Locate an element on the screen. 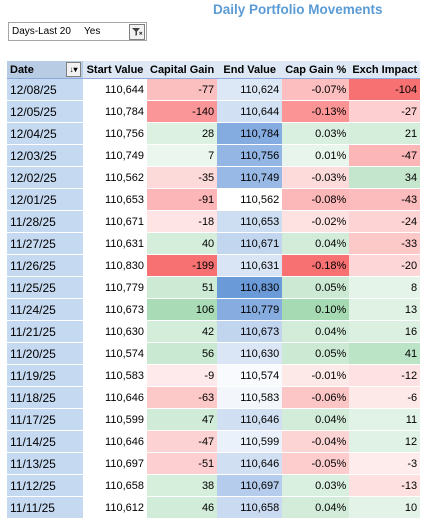 The width and height of the screenshot is (425, 519). exch-impact-cell: -24 is located at coordinates (385, 221).